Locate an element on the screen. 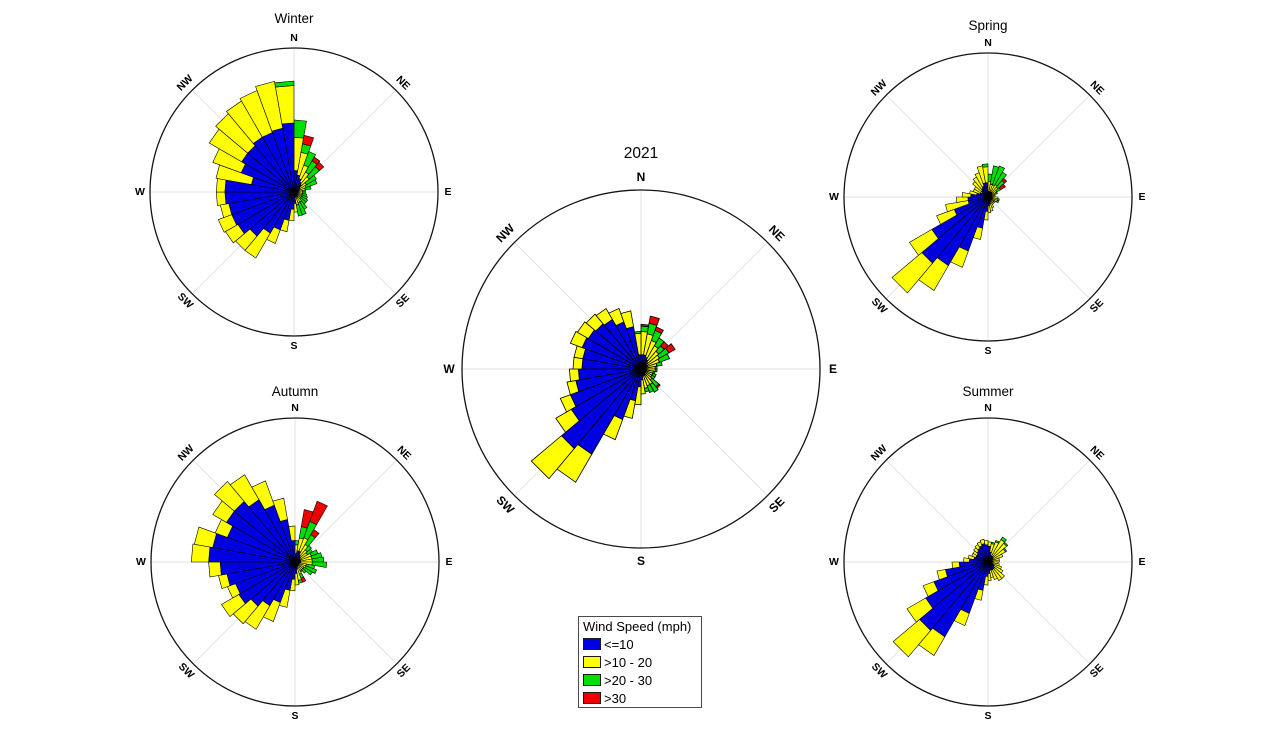  wind-rose-spring: N NE E SE S SW W NW is located at coordinates (988, 199).